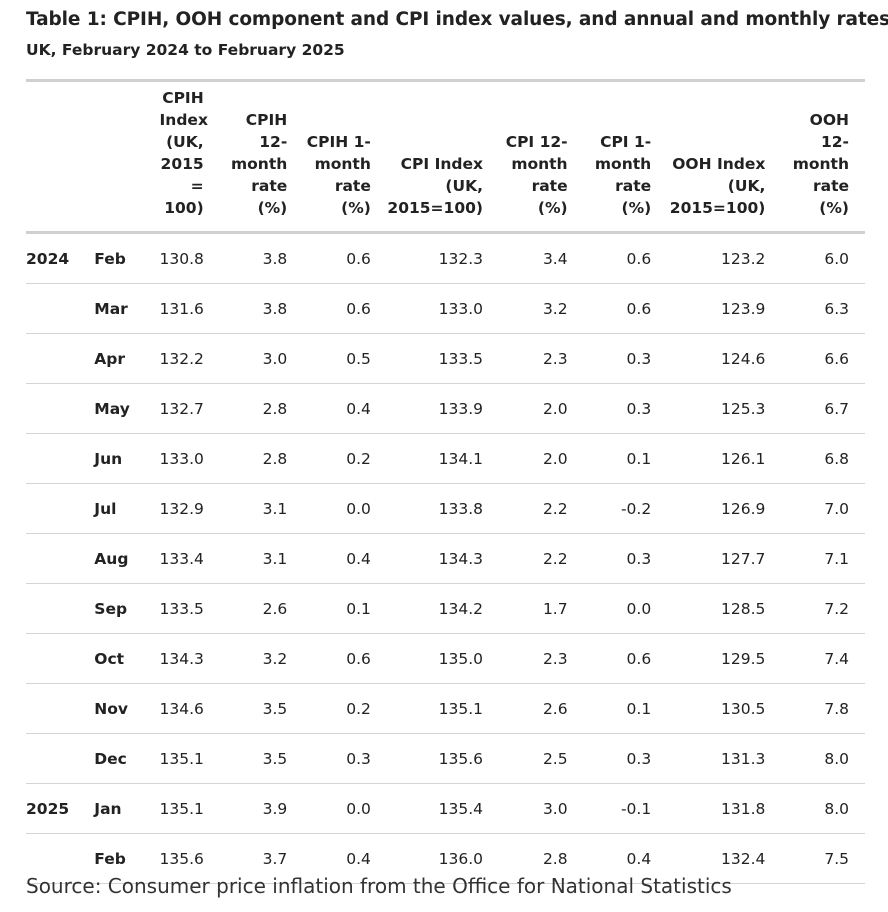 The height and width of the screenshot is (912, 888). What do you see at coordinates (127, 508) in the screenshot?
I see `month-cell: Jul` at bounding box center [127, 508].